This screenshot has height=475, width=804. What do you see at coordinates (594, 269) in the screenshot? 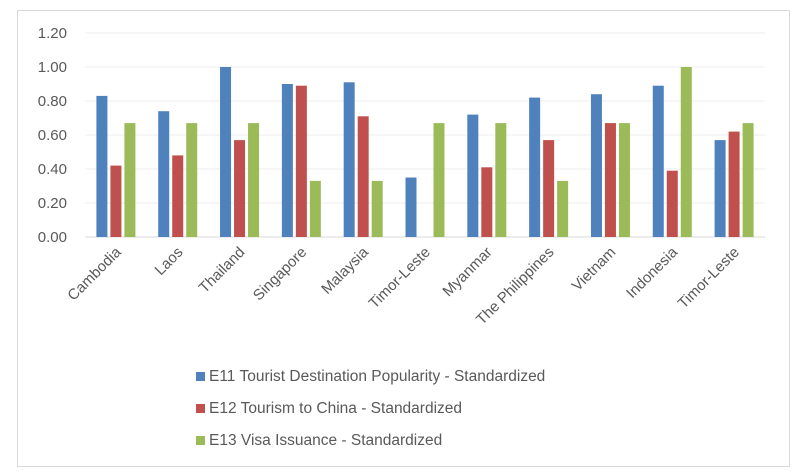
I see `x-category-label: Vietnam` at bounding box center [594, 269].